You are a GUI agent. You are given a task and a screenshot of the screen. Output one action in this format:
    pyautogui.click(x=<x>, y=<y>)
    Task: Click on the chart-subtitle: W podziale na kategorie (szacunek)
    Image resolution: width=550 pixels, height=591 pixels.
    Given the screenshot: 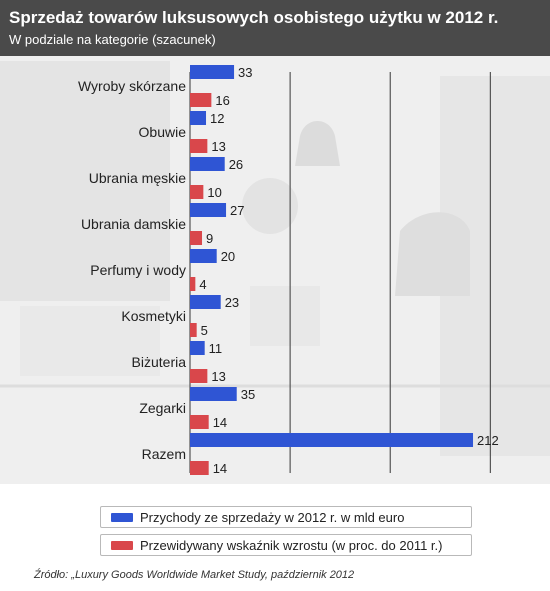 What is the action you would take?
    pyautogui.click(x=112, y=39)
    